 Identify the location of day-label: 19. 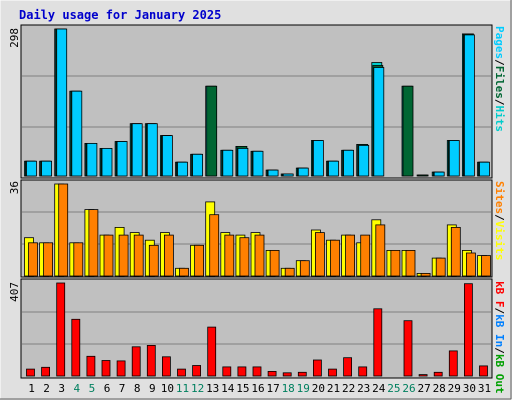
(303, 388).